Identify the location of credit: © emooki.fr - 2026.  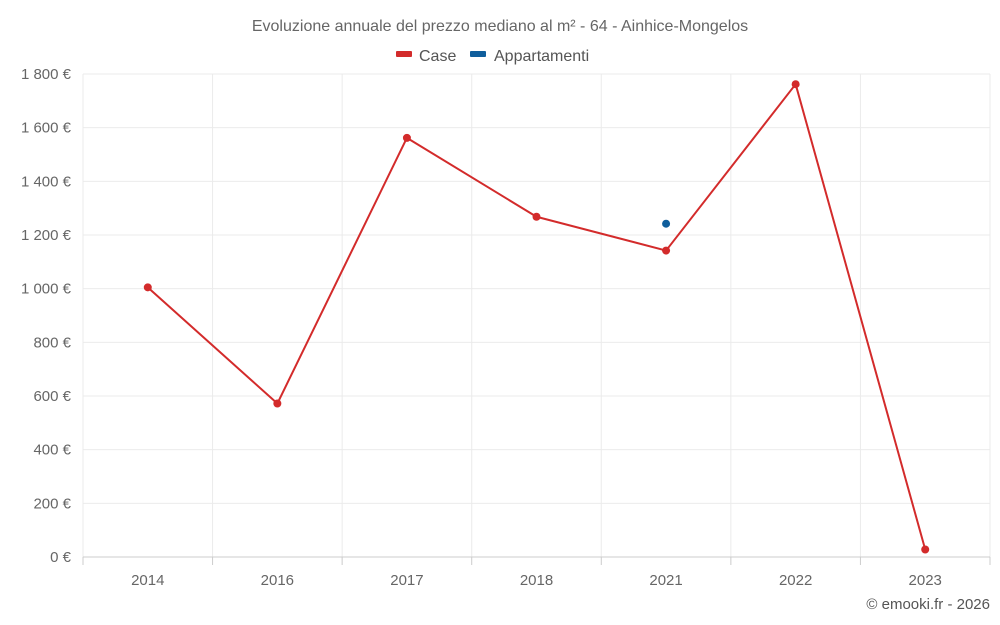
(928, 604).